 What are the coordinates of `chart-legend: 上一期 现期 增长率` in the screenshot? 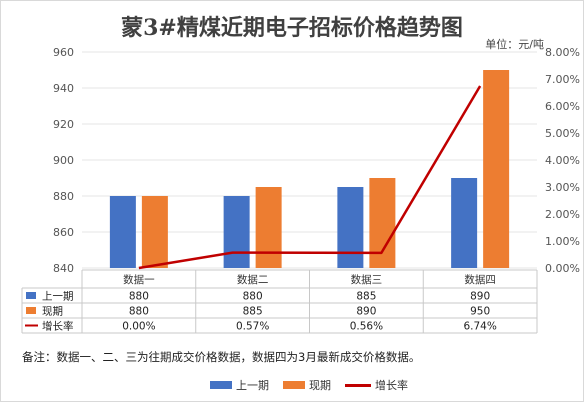 It's located at (313, 385).